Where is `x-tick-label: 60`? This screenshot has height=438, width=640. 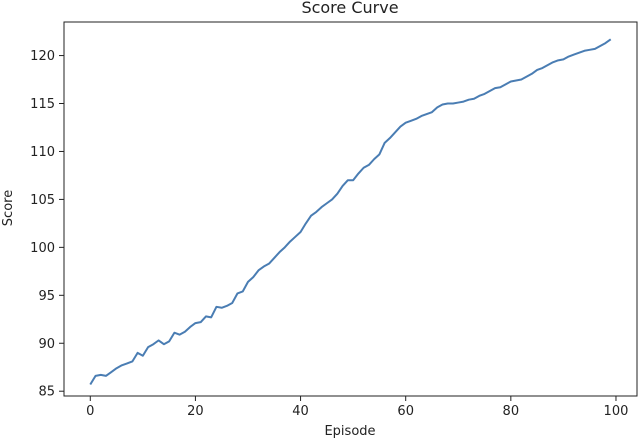 x-tick-label: 60 is located at coordinates (405, 411).